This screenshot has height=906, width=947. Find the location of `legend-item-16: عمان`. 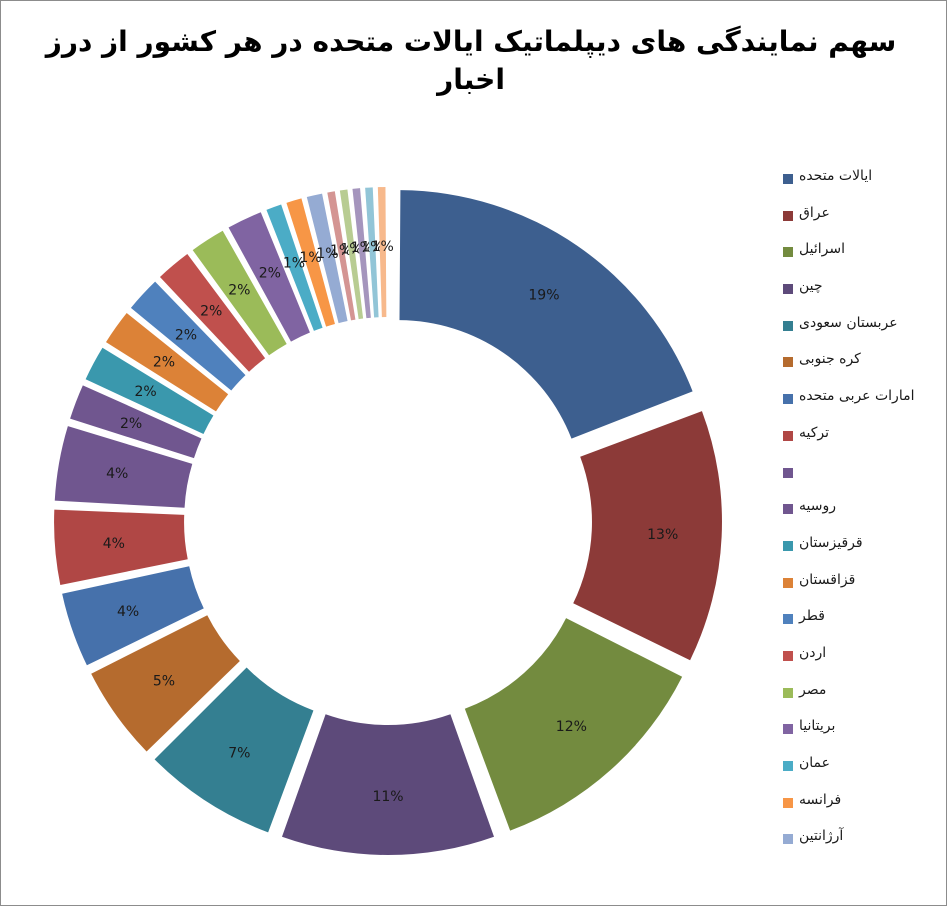

legend-item-16: عمان is located at coordinates (863, 771).